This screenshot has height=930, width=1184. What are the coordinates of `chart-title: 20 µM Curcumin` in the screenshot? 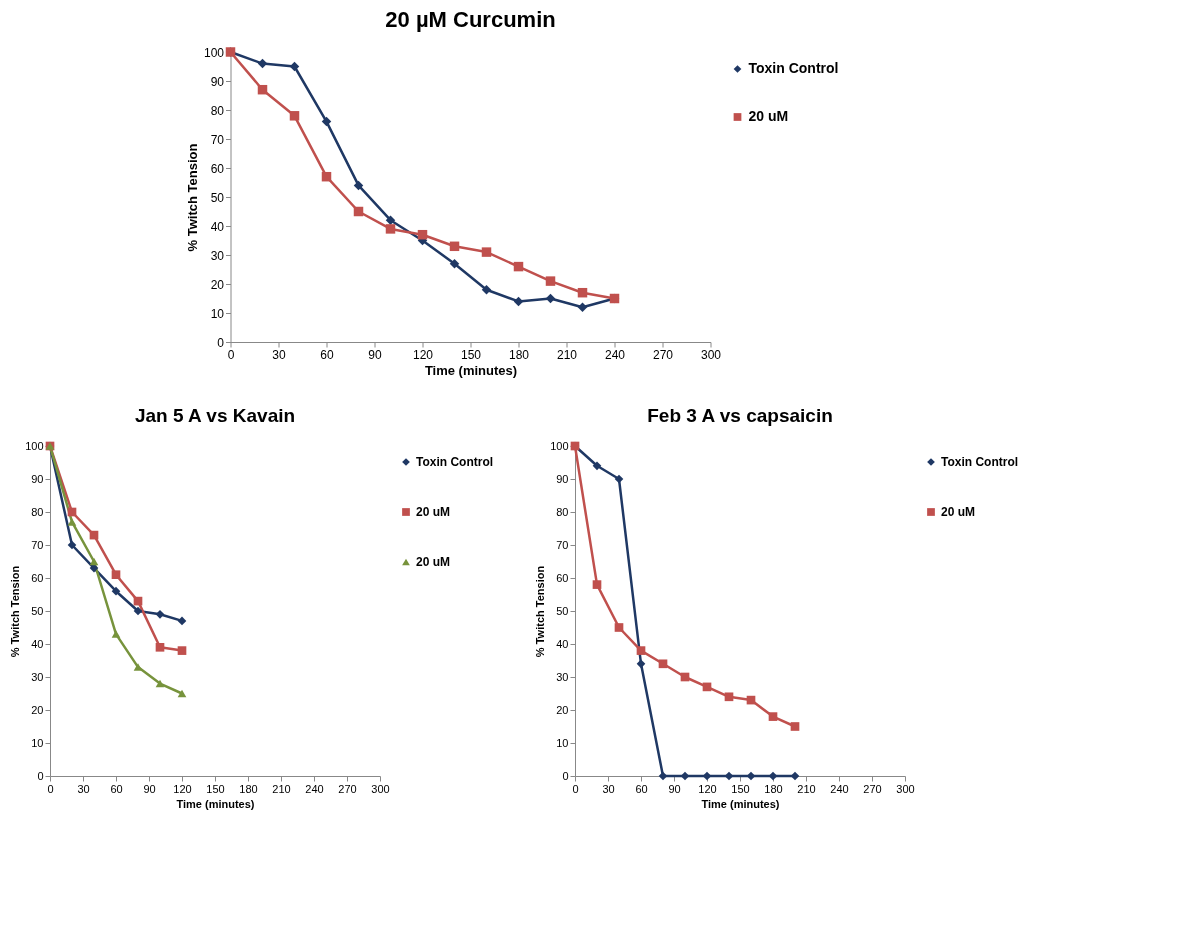 It's located at (470, 19).